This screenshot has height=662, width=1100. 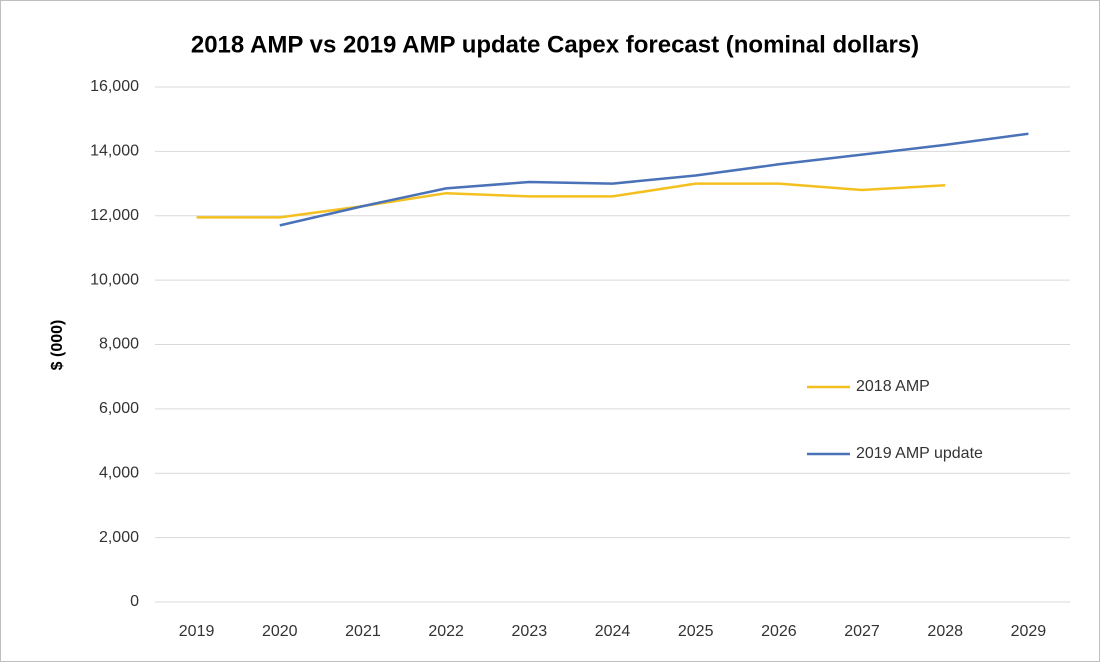 What do you see at coordinates (134, 601) in the screenshot?
I see `y-tick-label: 0` at bounding box center [134, 601].